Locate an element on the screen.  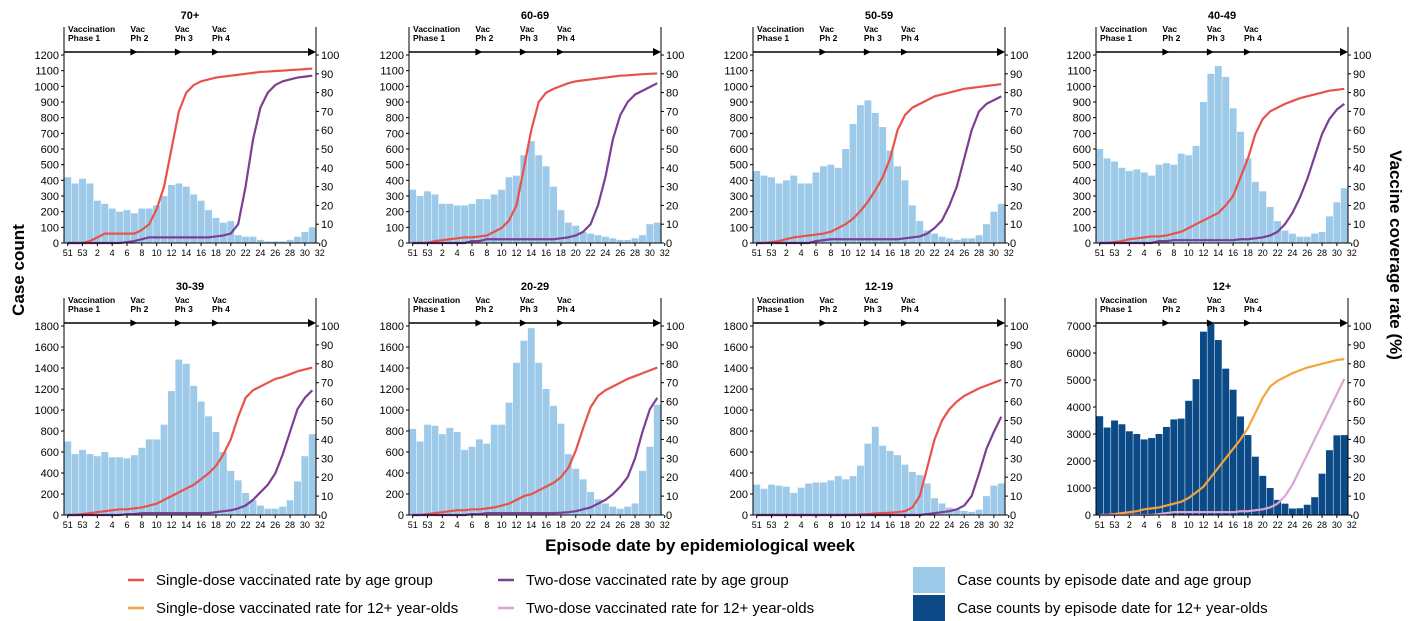
y-tick-label: 700 is located at coordinates (1082, 134).